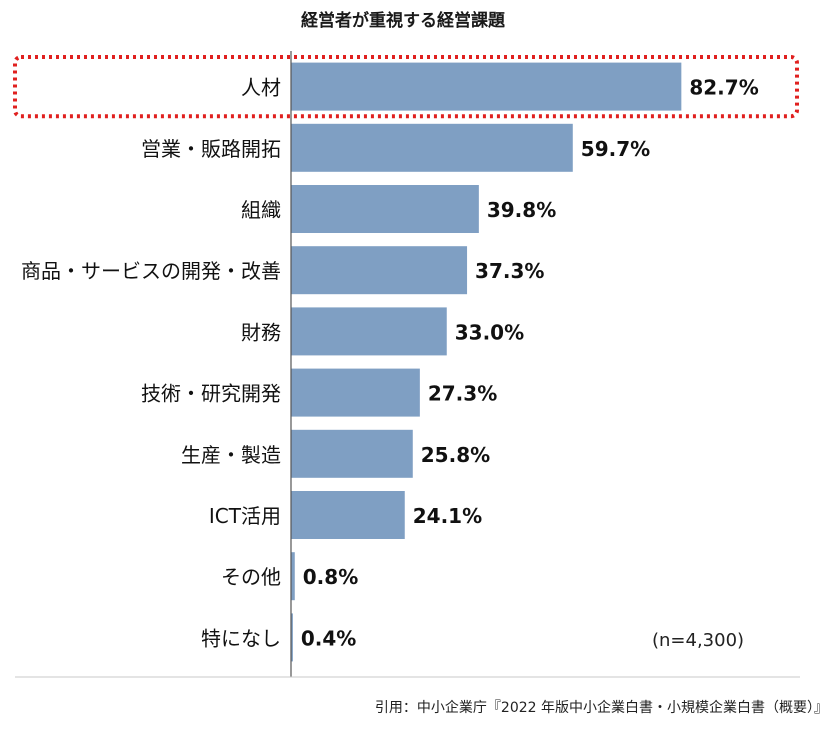 The height and width of the screenshot is (738, 832). I want to click on chart-title: 経営者が重視する経営課題, so click(403, 21).